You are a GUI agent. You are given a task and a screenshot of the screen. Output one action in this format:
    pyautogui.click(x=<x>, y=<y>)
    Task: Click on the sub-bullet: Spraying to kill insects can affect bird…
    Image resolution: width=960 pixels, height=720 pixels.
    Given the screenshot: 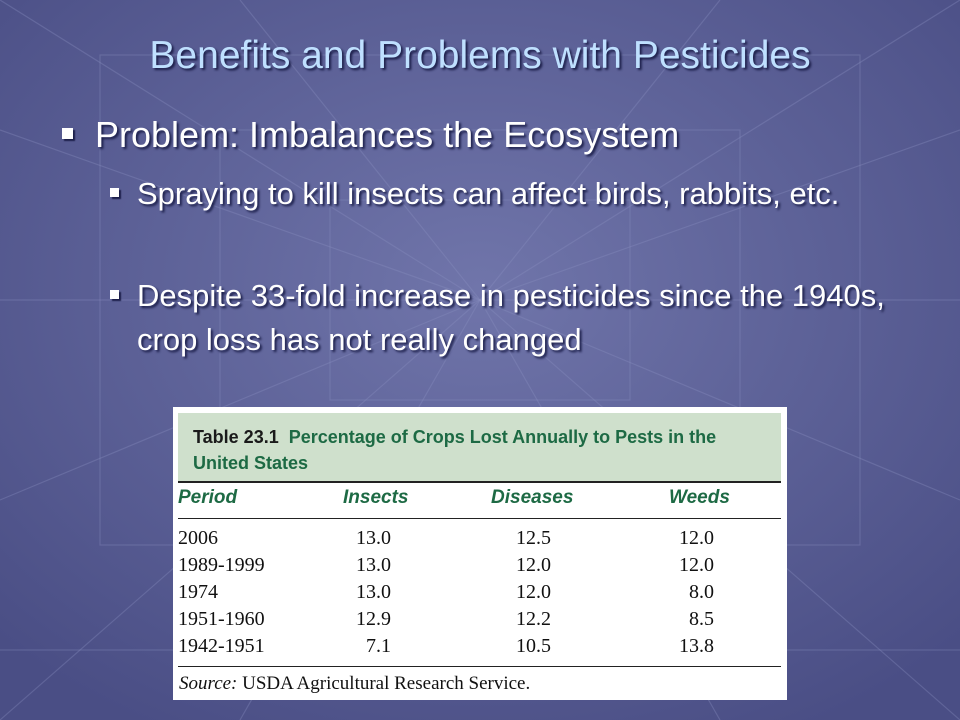 What is the action you would take?
    pyautogui.click(x=510, y=194)
    